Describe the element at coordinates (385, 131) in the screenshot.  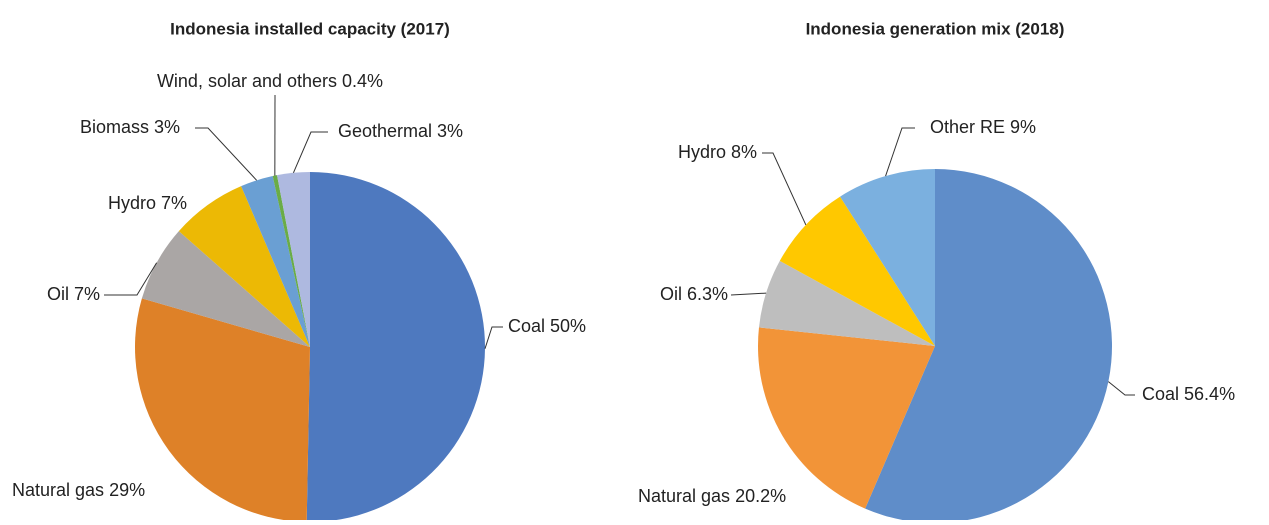
I see `label-category: Geothermal` at that location.